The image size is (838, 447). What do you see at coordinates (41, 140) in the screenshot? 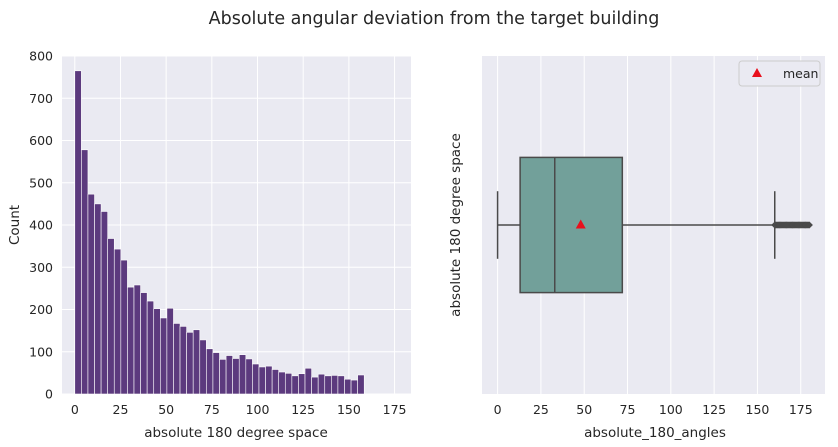
I see `histogram-y-tick-label: 600` at bounding box center [41, 140].